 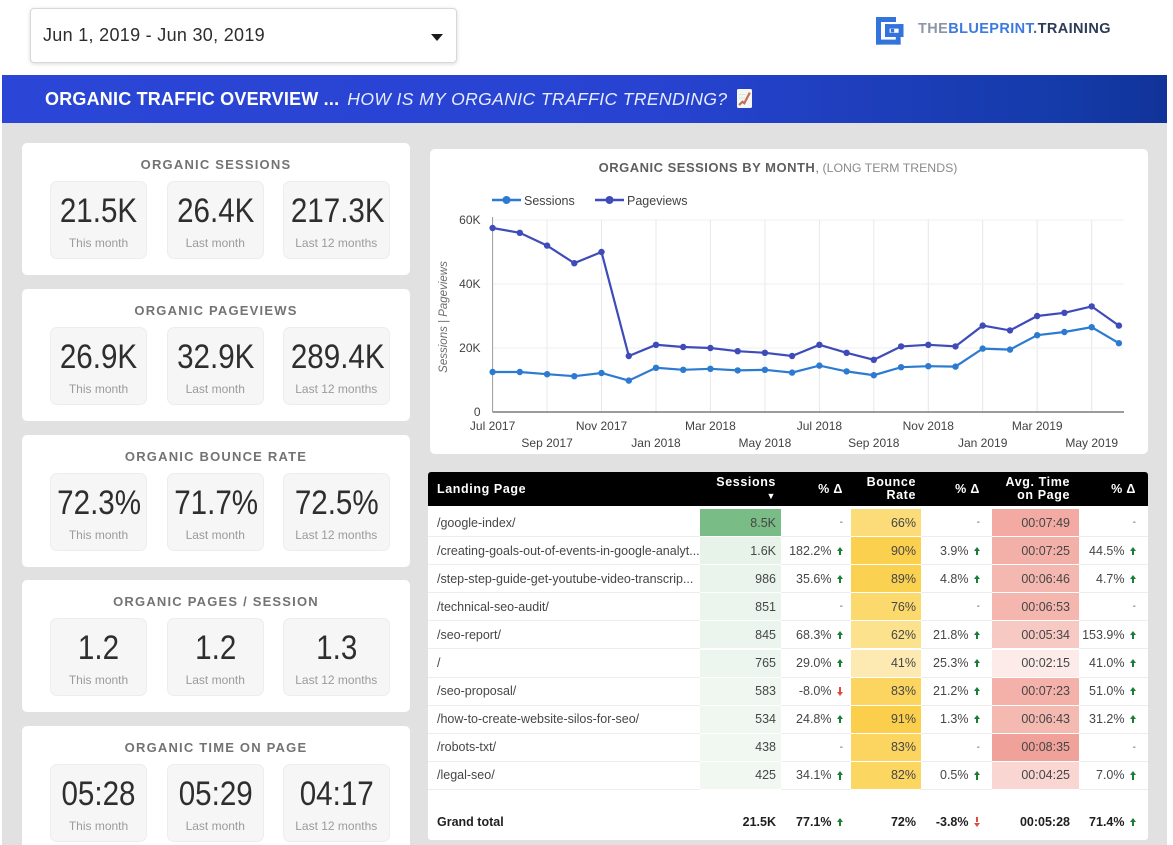 What do you see at coordinates (983, 443) in the screenshot?
I see `svg-text: Jan 2019` at bounding box center [983, 443].